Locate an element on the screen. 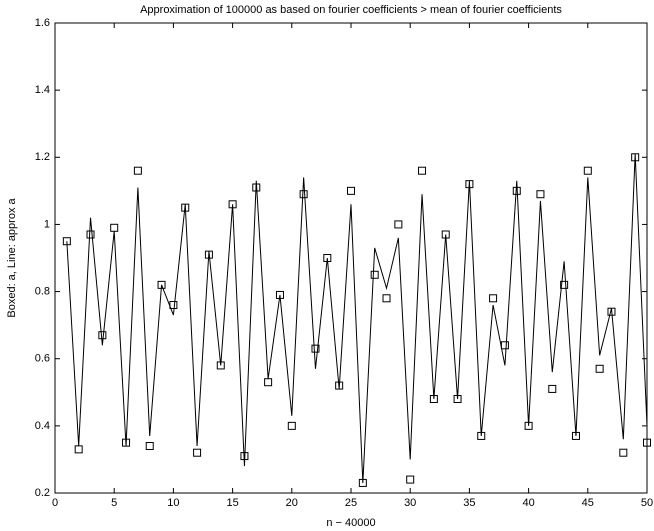  x-tick-label: 25 is located at coordinates (351, 503).